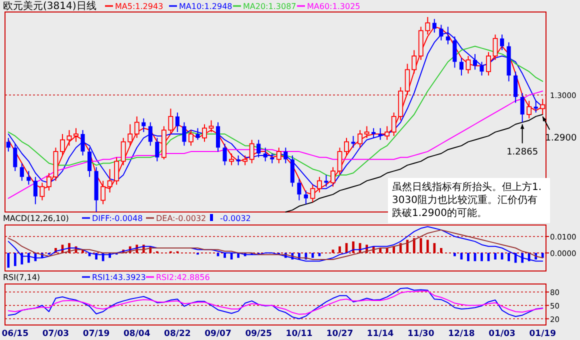 Image resolution: width=580 pixels, height=340 pixels. I want to click on legend-label: MA10:1.2948, so click(205, 6).